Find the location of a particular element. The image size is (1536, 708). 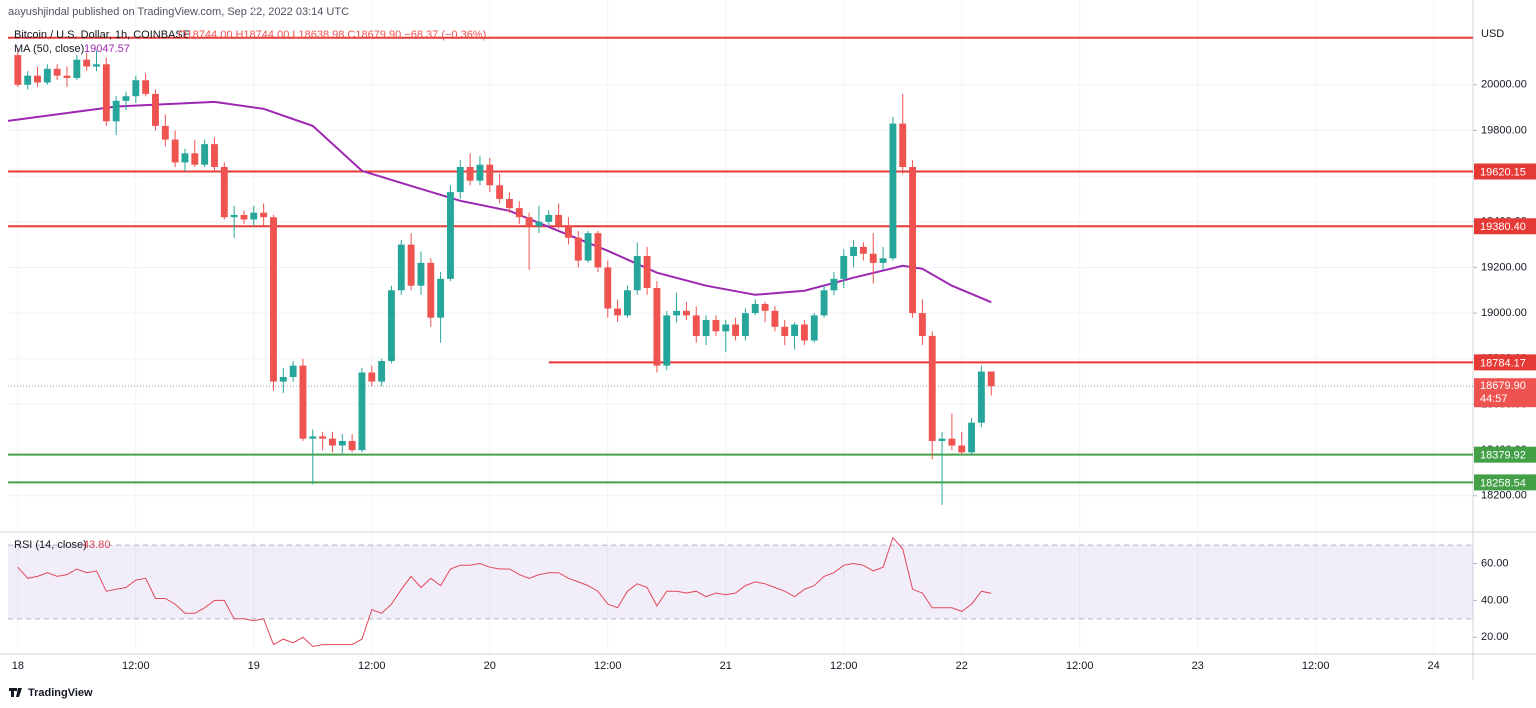

rsi-tick-label: 60.00 is located at coordinates (1495, 563).